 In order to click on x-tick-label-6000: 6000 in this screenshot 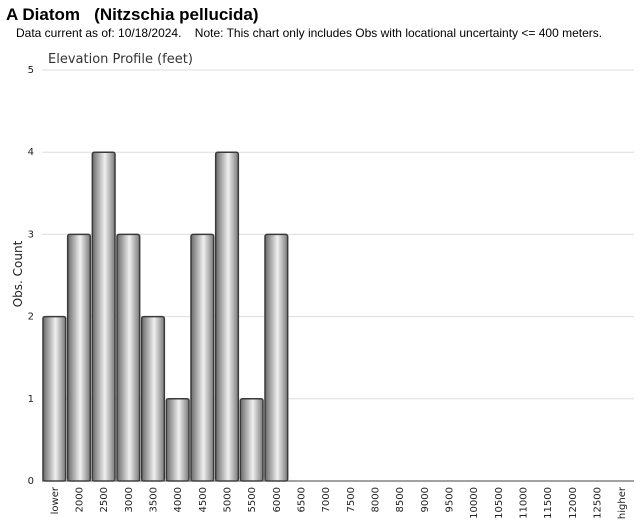, I will do `click(277, 499)`.